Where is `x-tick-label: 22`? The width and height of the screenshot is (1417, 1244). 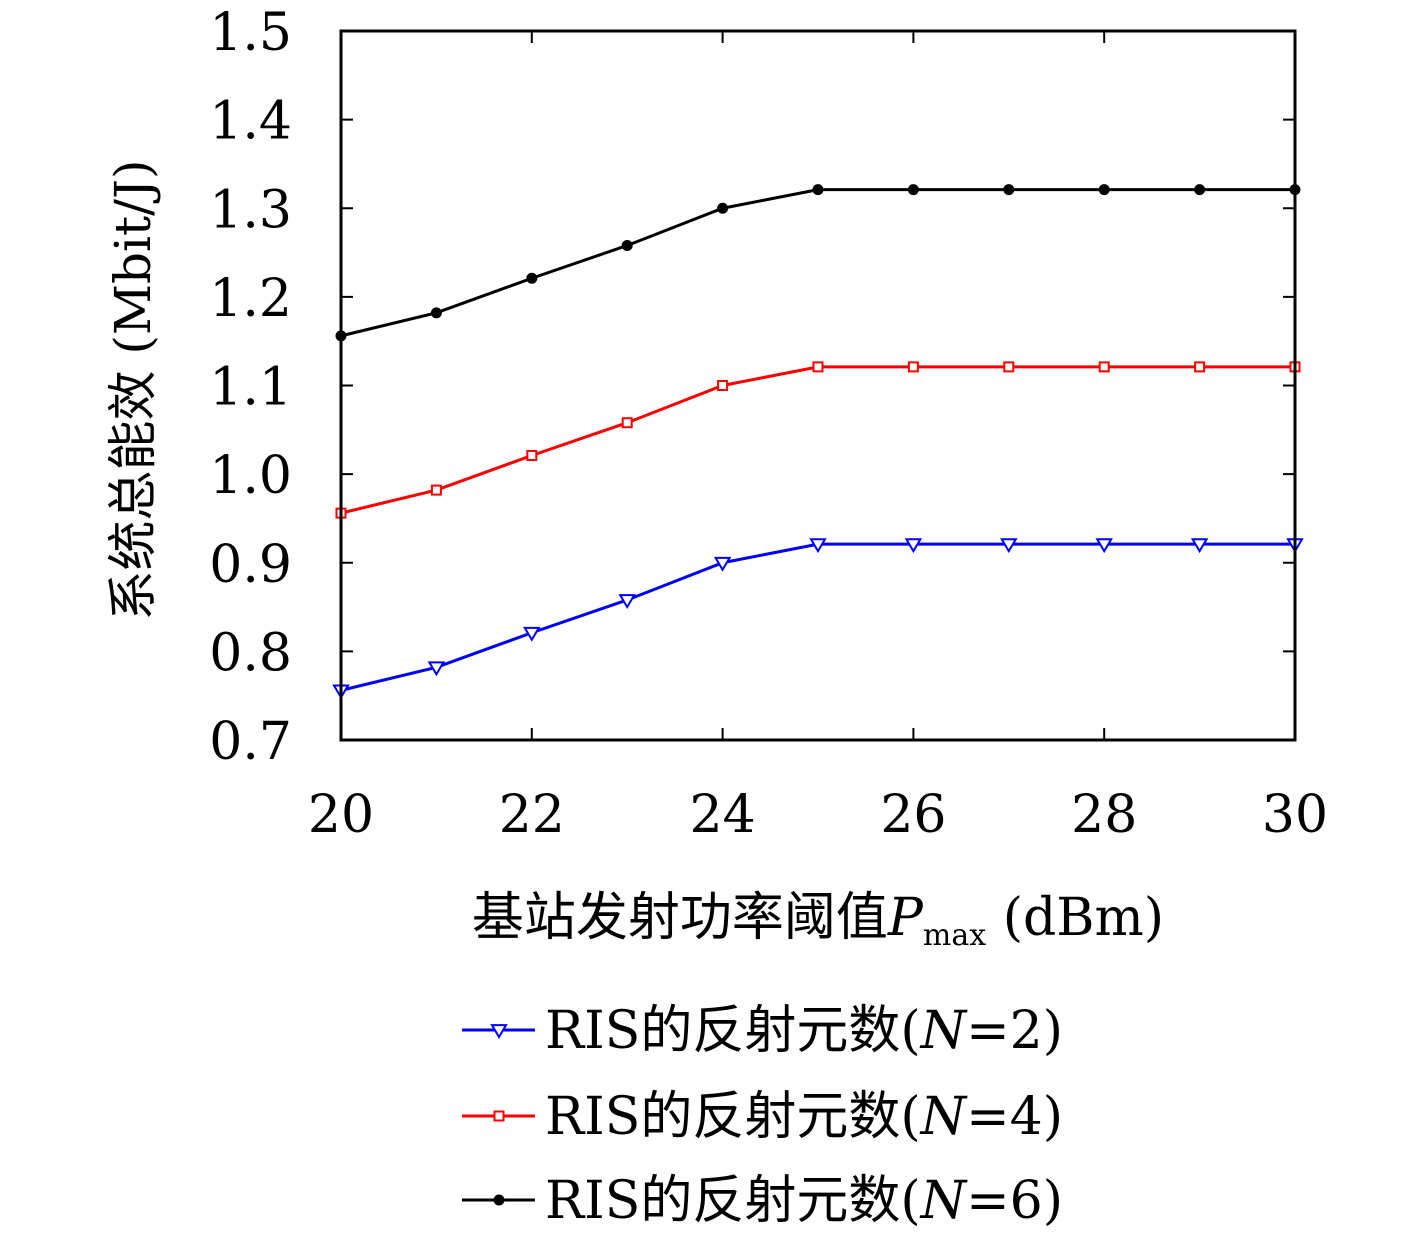
x-tick-label: 22 is located at coordinates (532, 815).